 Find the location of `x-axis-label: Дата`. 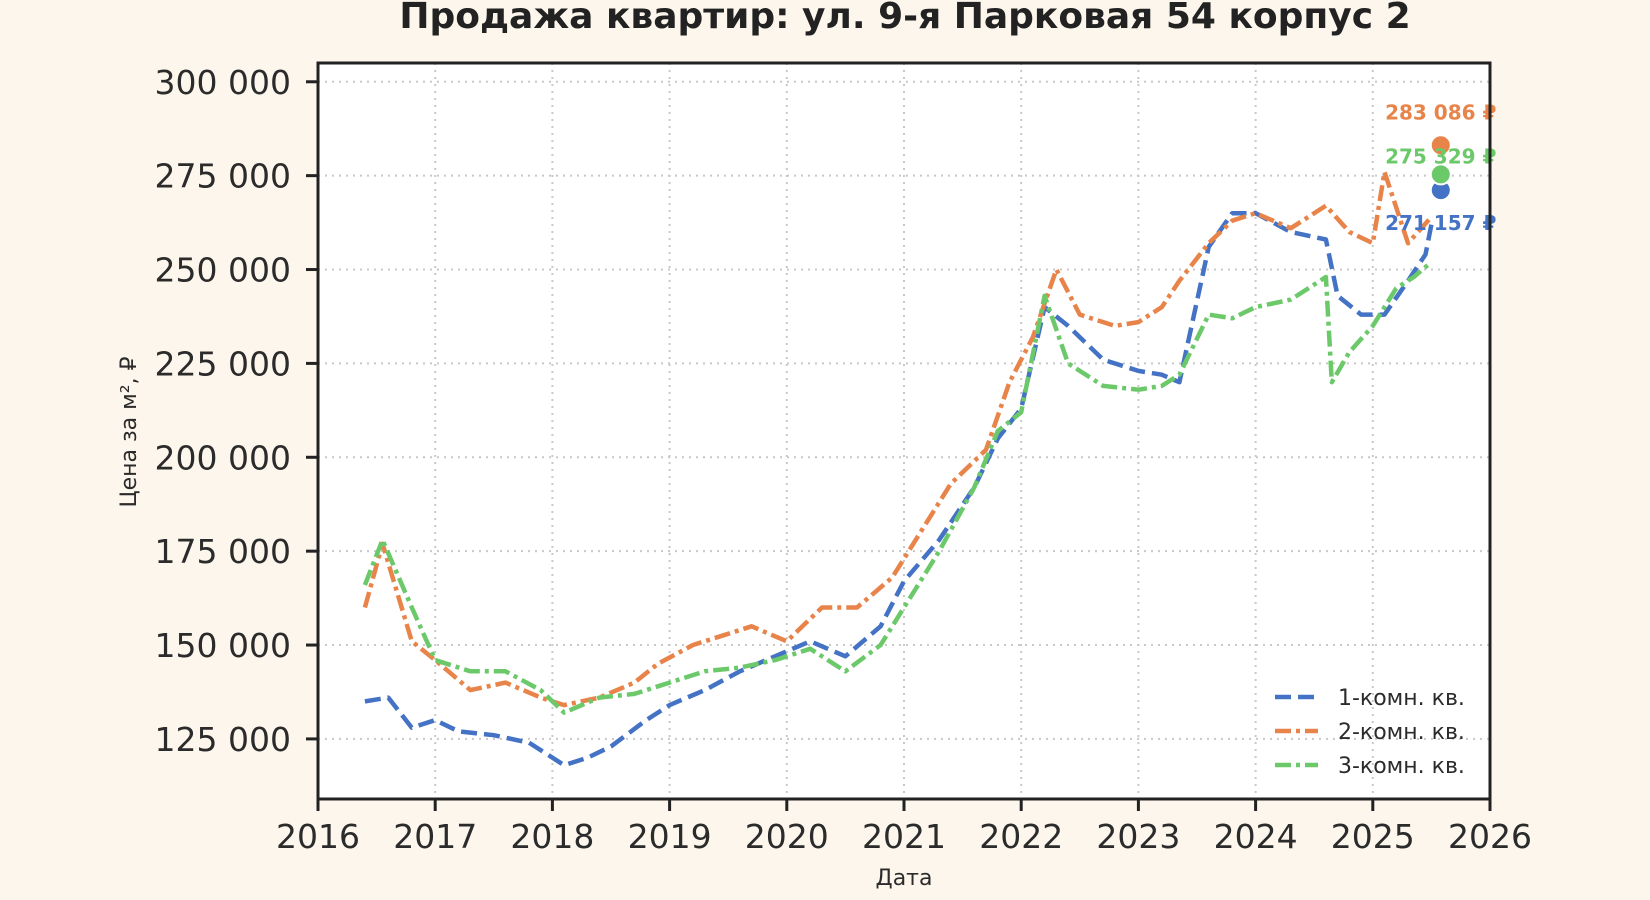

x-axis-label: Дата is located at coordinates (904, 878).